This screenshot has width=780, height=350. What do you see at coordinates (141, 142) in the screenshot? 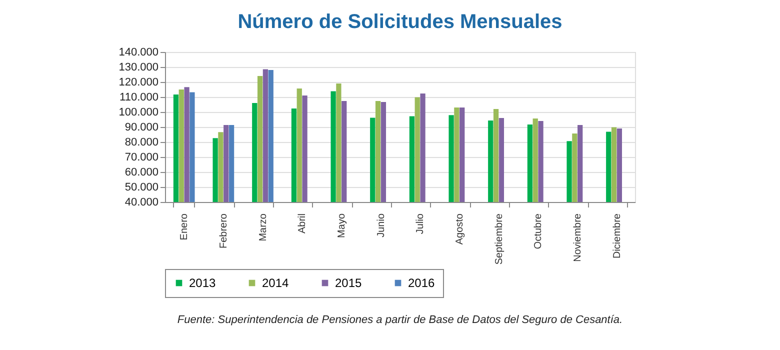
I see `y-tick-label: 80.000` at bounding box center [141, 142].